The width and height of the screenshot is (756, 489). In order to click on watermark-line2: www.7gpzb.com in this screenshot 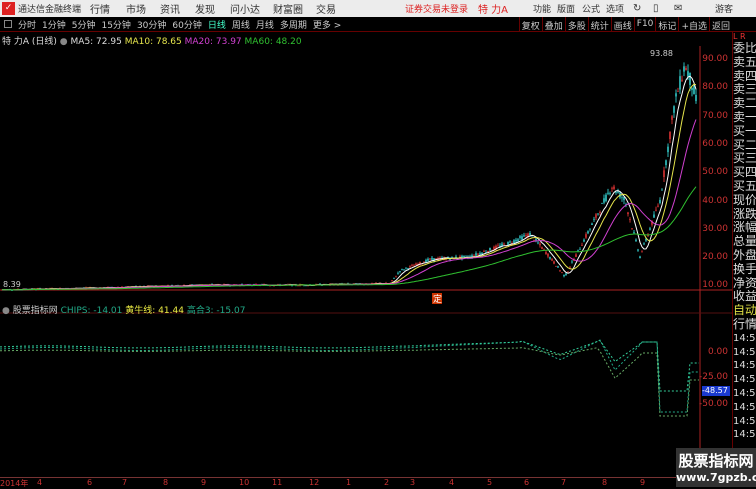, I will do `click(716, 477)`.